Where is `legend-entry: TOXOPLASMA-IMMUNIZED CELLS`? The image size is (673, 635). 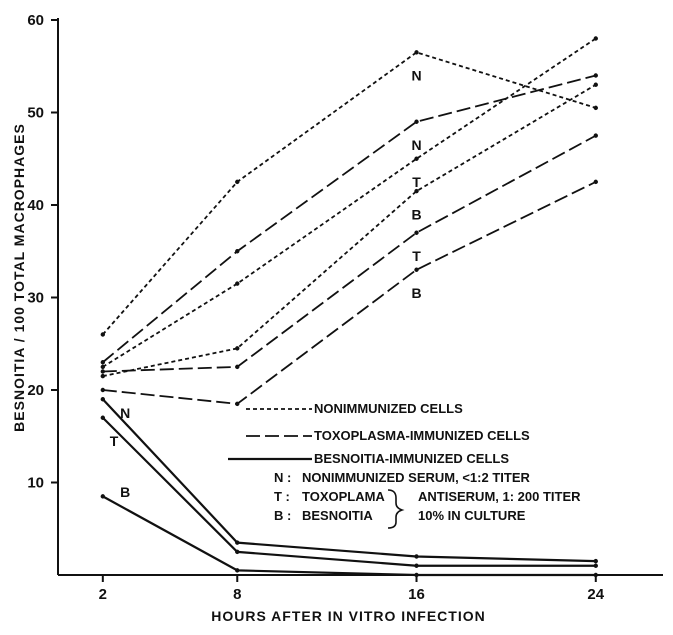 legend-entry: TOXOPLASMA-IMMUNIZED CELLS is located at coordinates (422, 435).